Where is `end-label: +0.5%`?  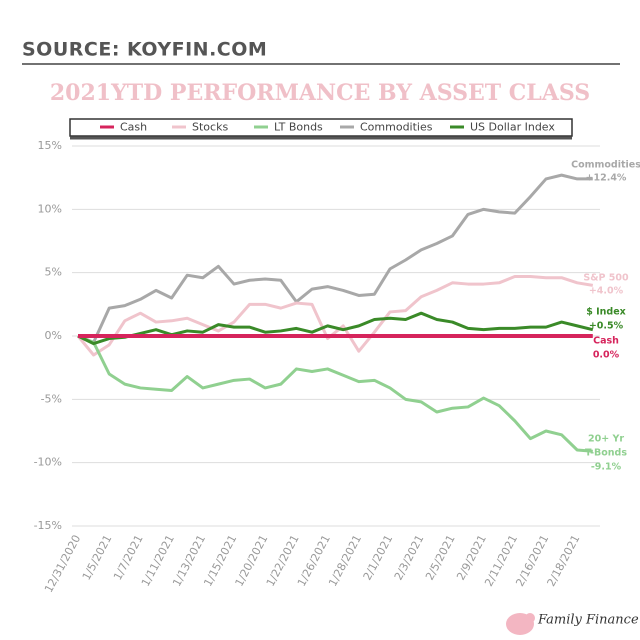 end-label: +0.5% is located at coordinates (606, 326).